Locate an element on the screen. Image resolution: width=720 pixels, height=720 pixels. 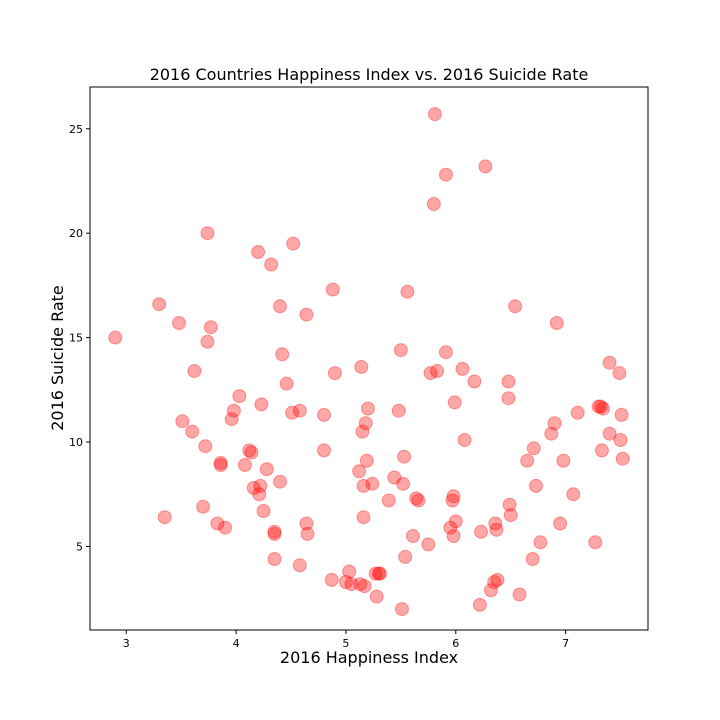
x-tick-label: 5 is located at coordinates (345, 643).